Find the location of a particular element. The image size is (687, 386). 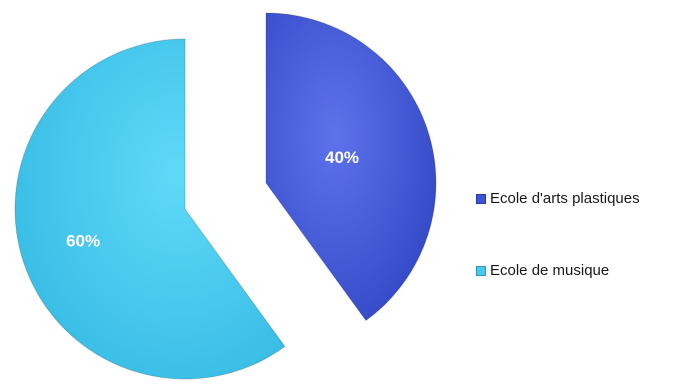

legend-item-arts: Ecole d'arts plastiques is located at coordinates (558, 198).